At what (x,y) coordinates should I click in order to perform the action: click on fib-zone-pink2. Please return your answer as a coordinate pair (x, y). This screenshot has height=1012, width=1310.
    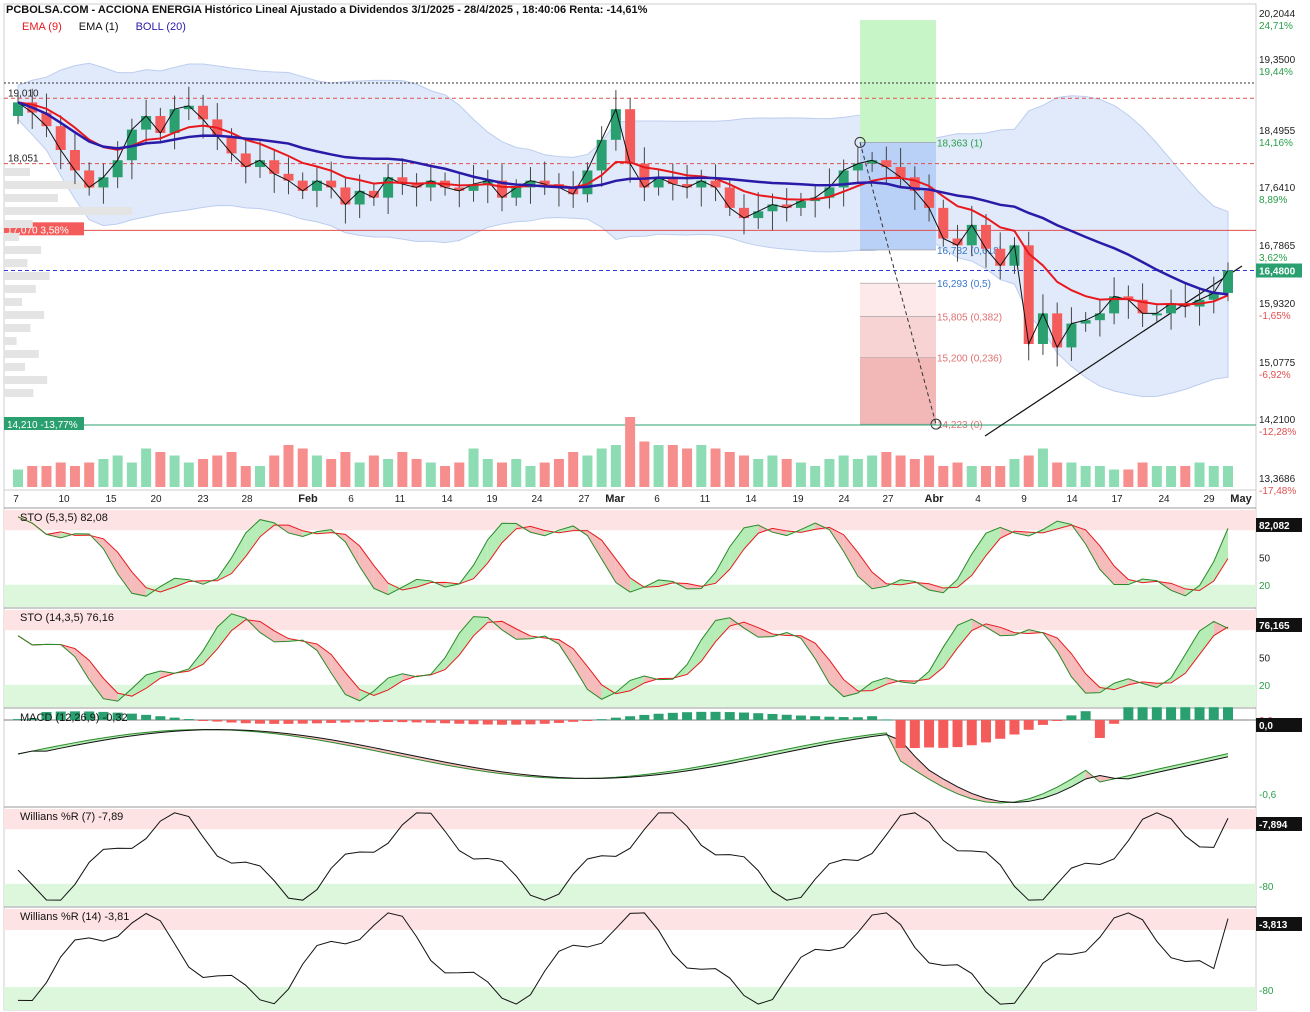
    Looking at the image, I should click on (898, 337).